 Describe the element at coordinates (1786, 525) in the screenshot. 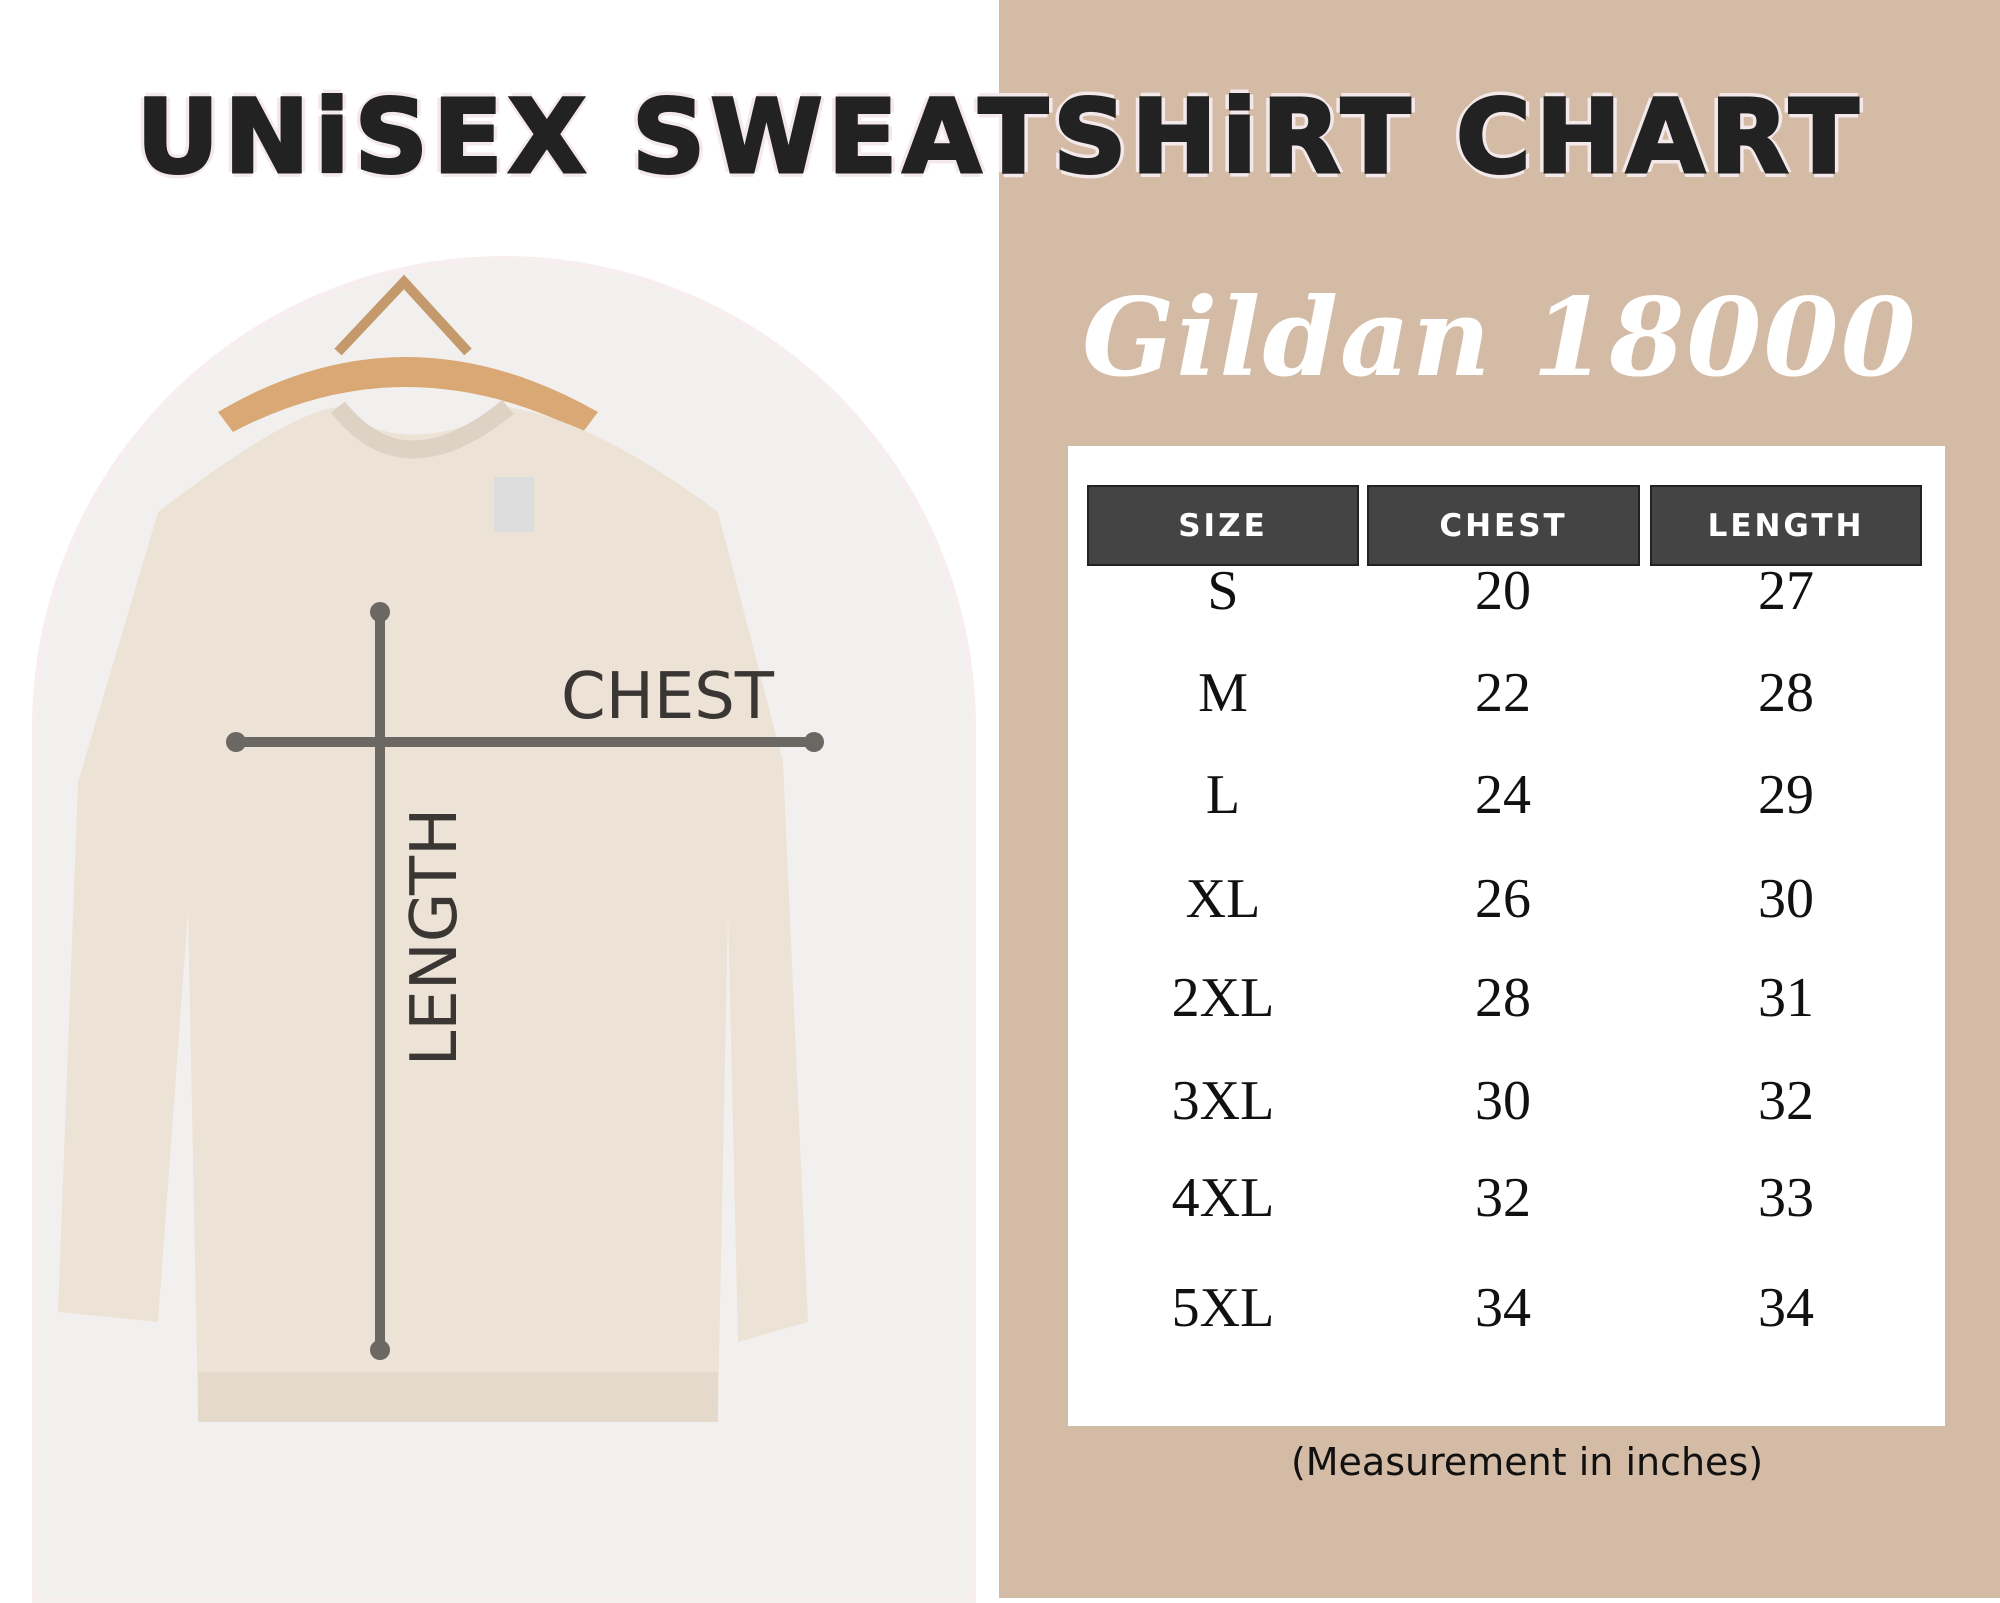

I see `header-length: LENGTH` at that location.